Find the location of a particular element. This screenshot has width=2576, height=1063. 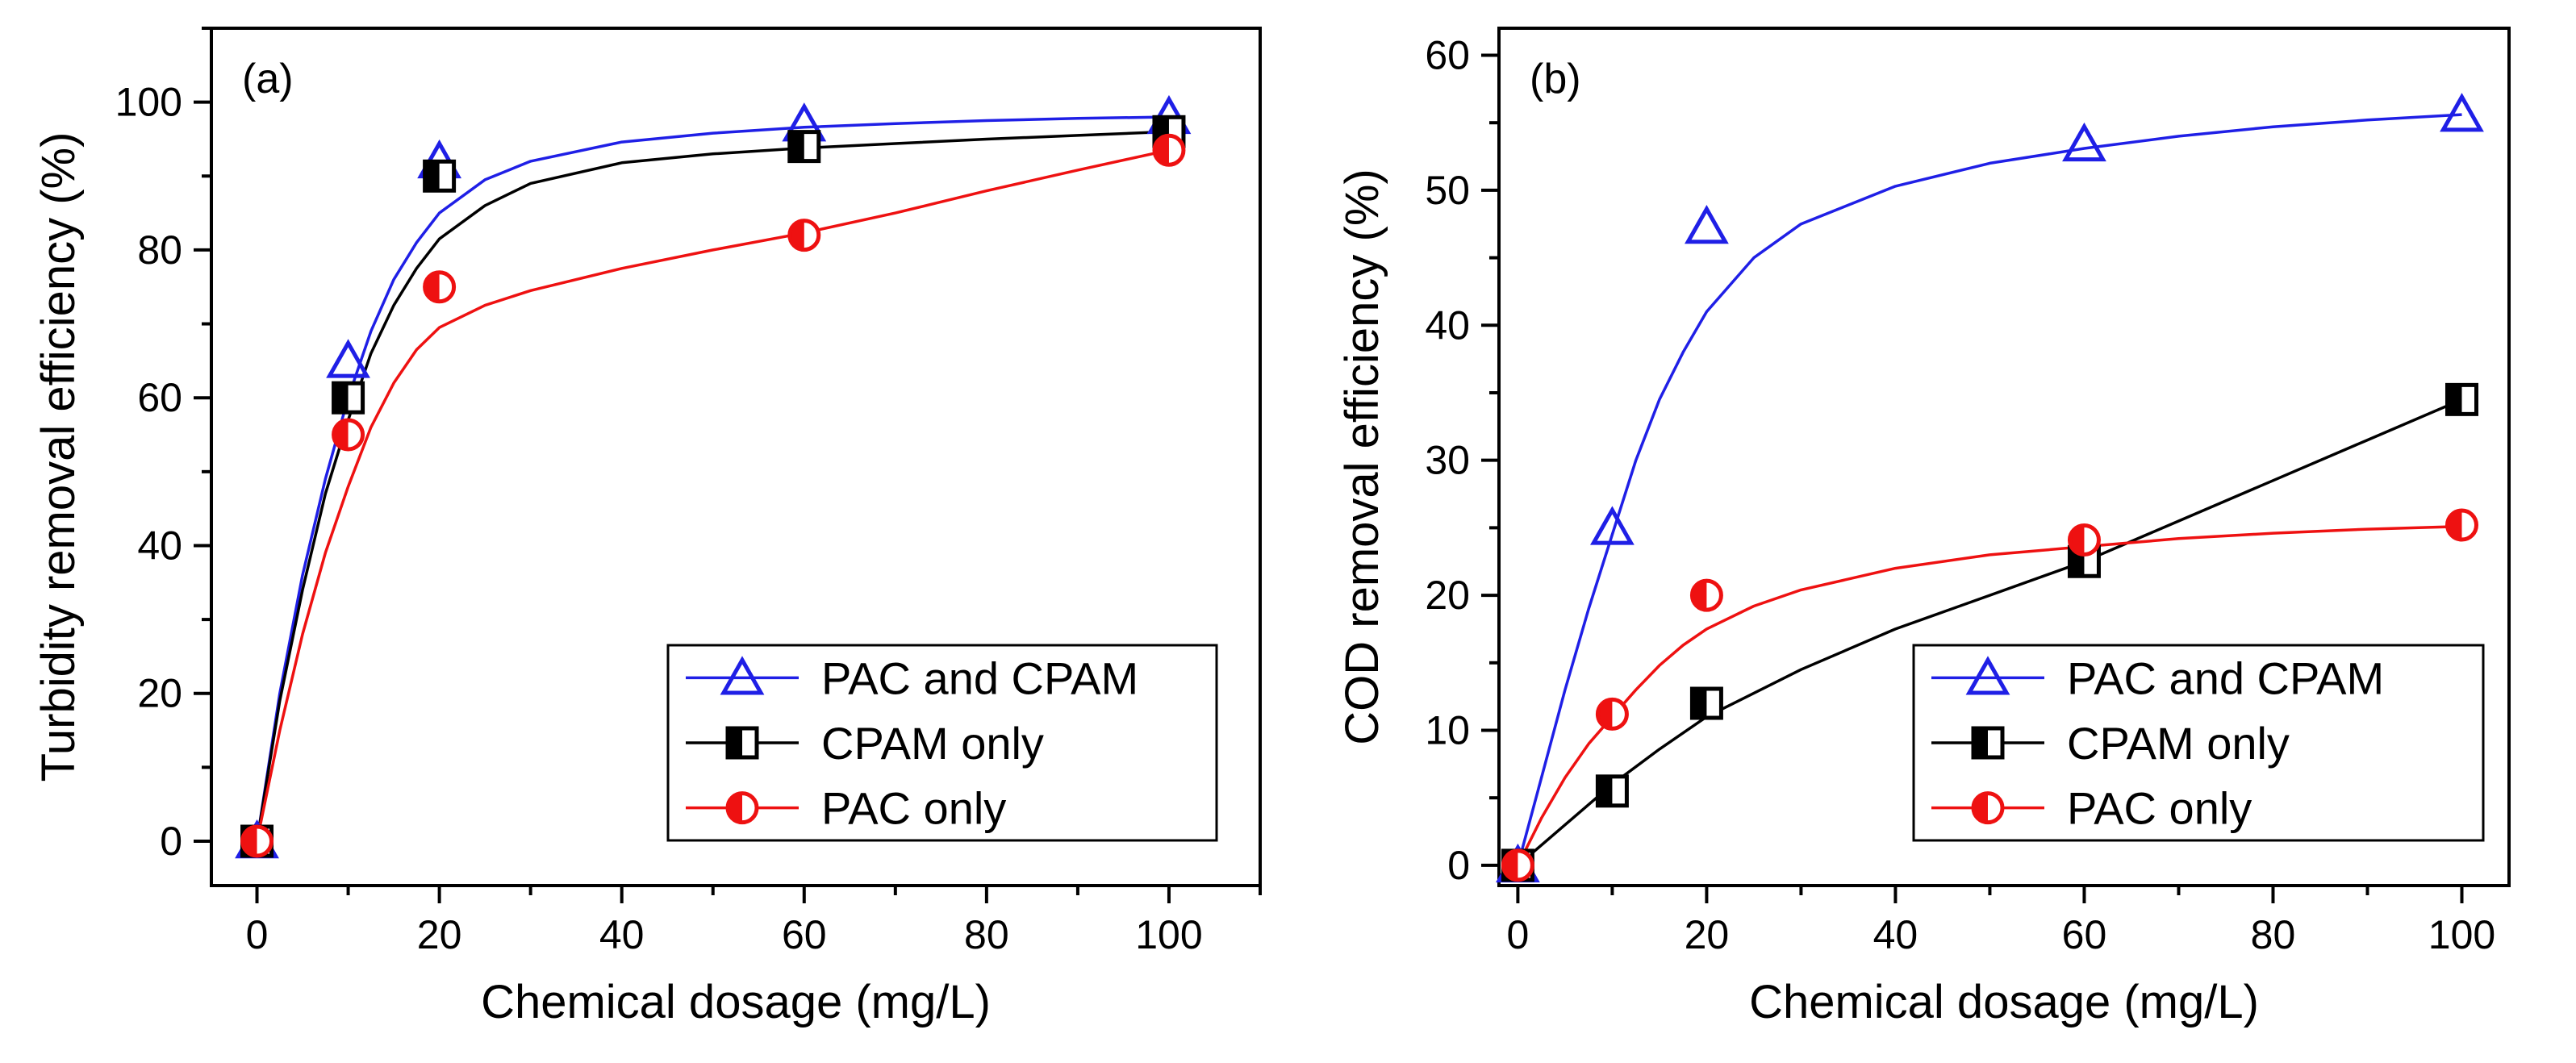

y-tick-label: 100 is located at coordinates (148, 102).